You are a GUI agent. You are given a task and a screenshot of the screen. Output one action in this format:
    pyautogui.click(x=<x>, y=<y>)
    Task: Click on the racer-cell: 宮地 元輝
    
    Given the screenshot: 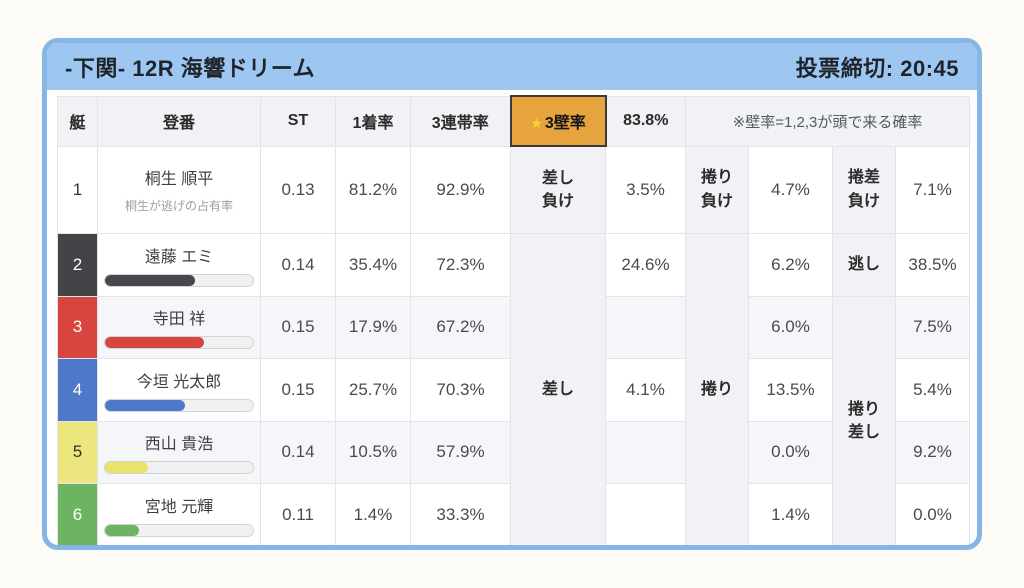 What is the action you would take?
    pyautogui.click(x=179, y=513)
    